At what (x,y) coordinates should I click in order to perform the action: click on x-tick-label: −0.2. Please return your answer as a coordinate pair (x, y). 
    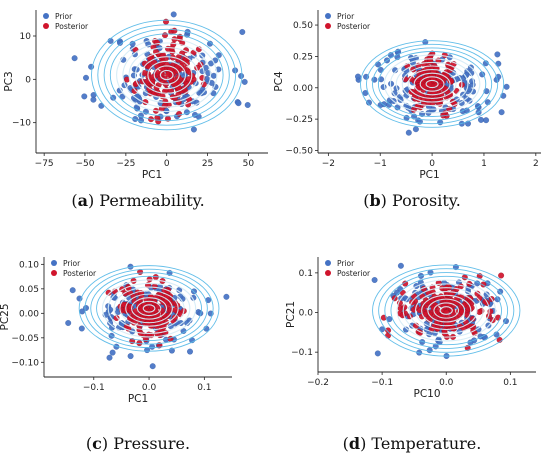
    Looking at the image, I should click on (318, 383).